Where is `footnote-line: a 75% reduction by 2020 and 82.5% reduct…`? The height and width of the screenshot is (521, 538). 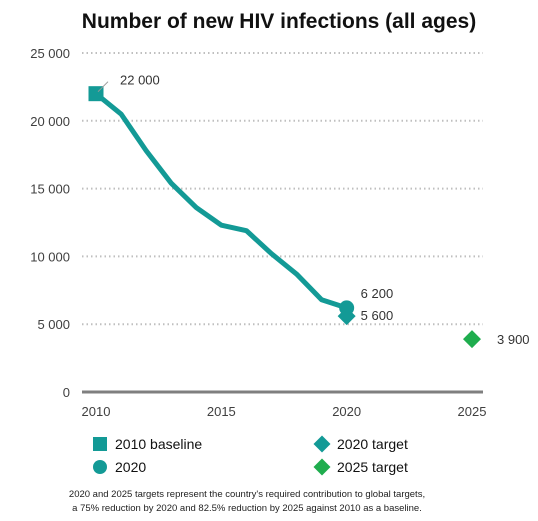
footnote-line: a 75% reduction by 2020 and 82.5% reduct… is located at coordinates (247, 508).